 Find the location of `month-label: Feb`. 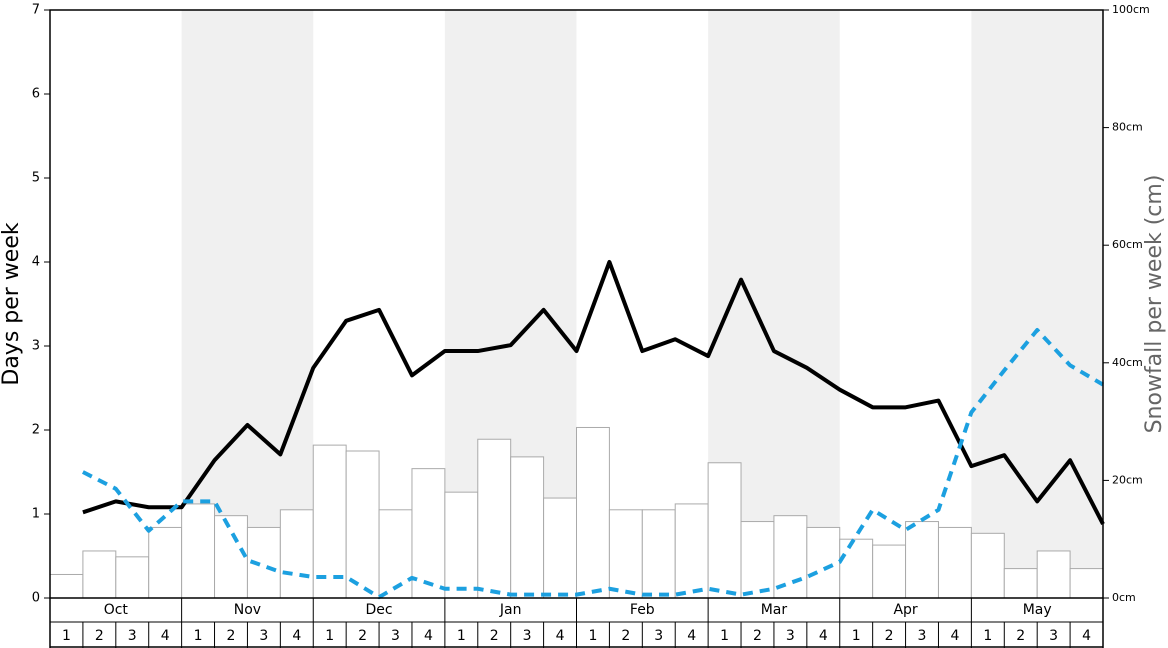

month-label: Feb is located at coordinates (642, 610).